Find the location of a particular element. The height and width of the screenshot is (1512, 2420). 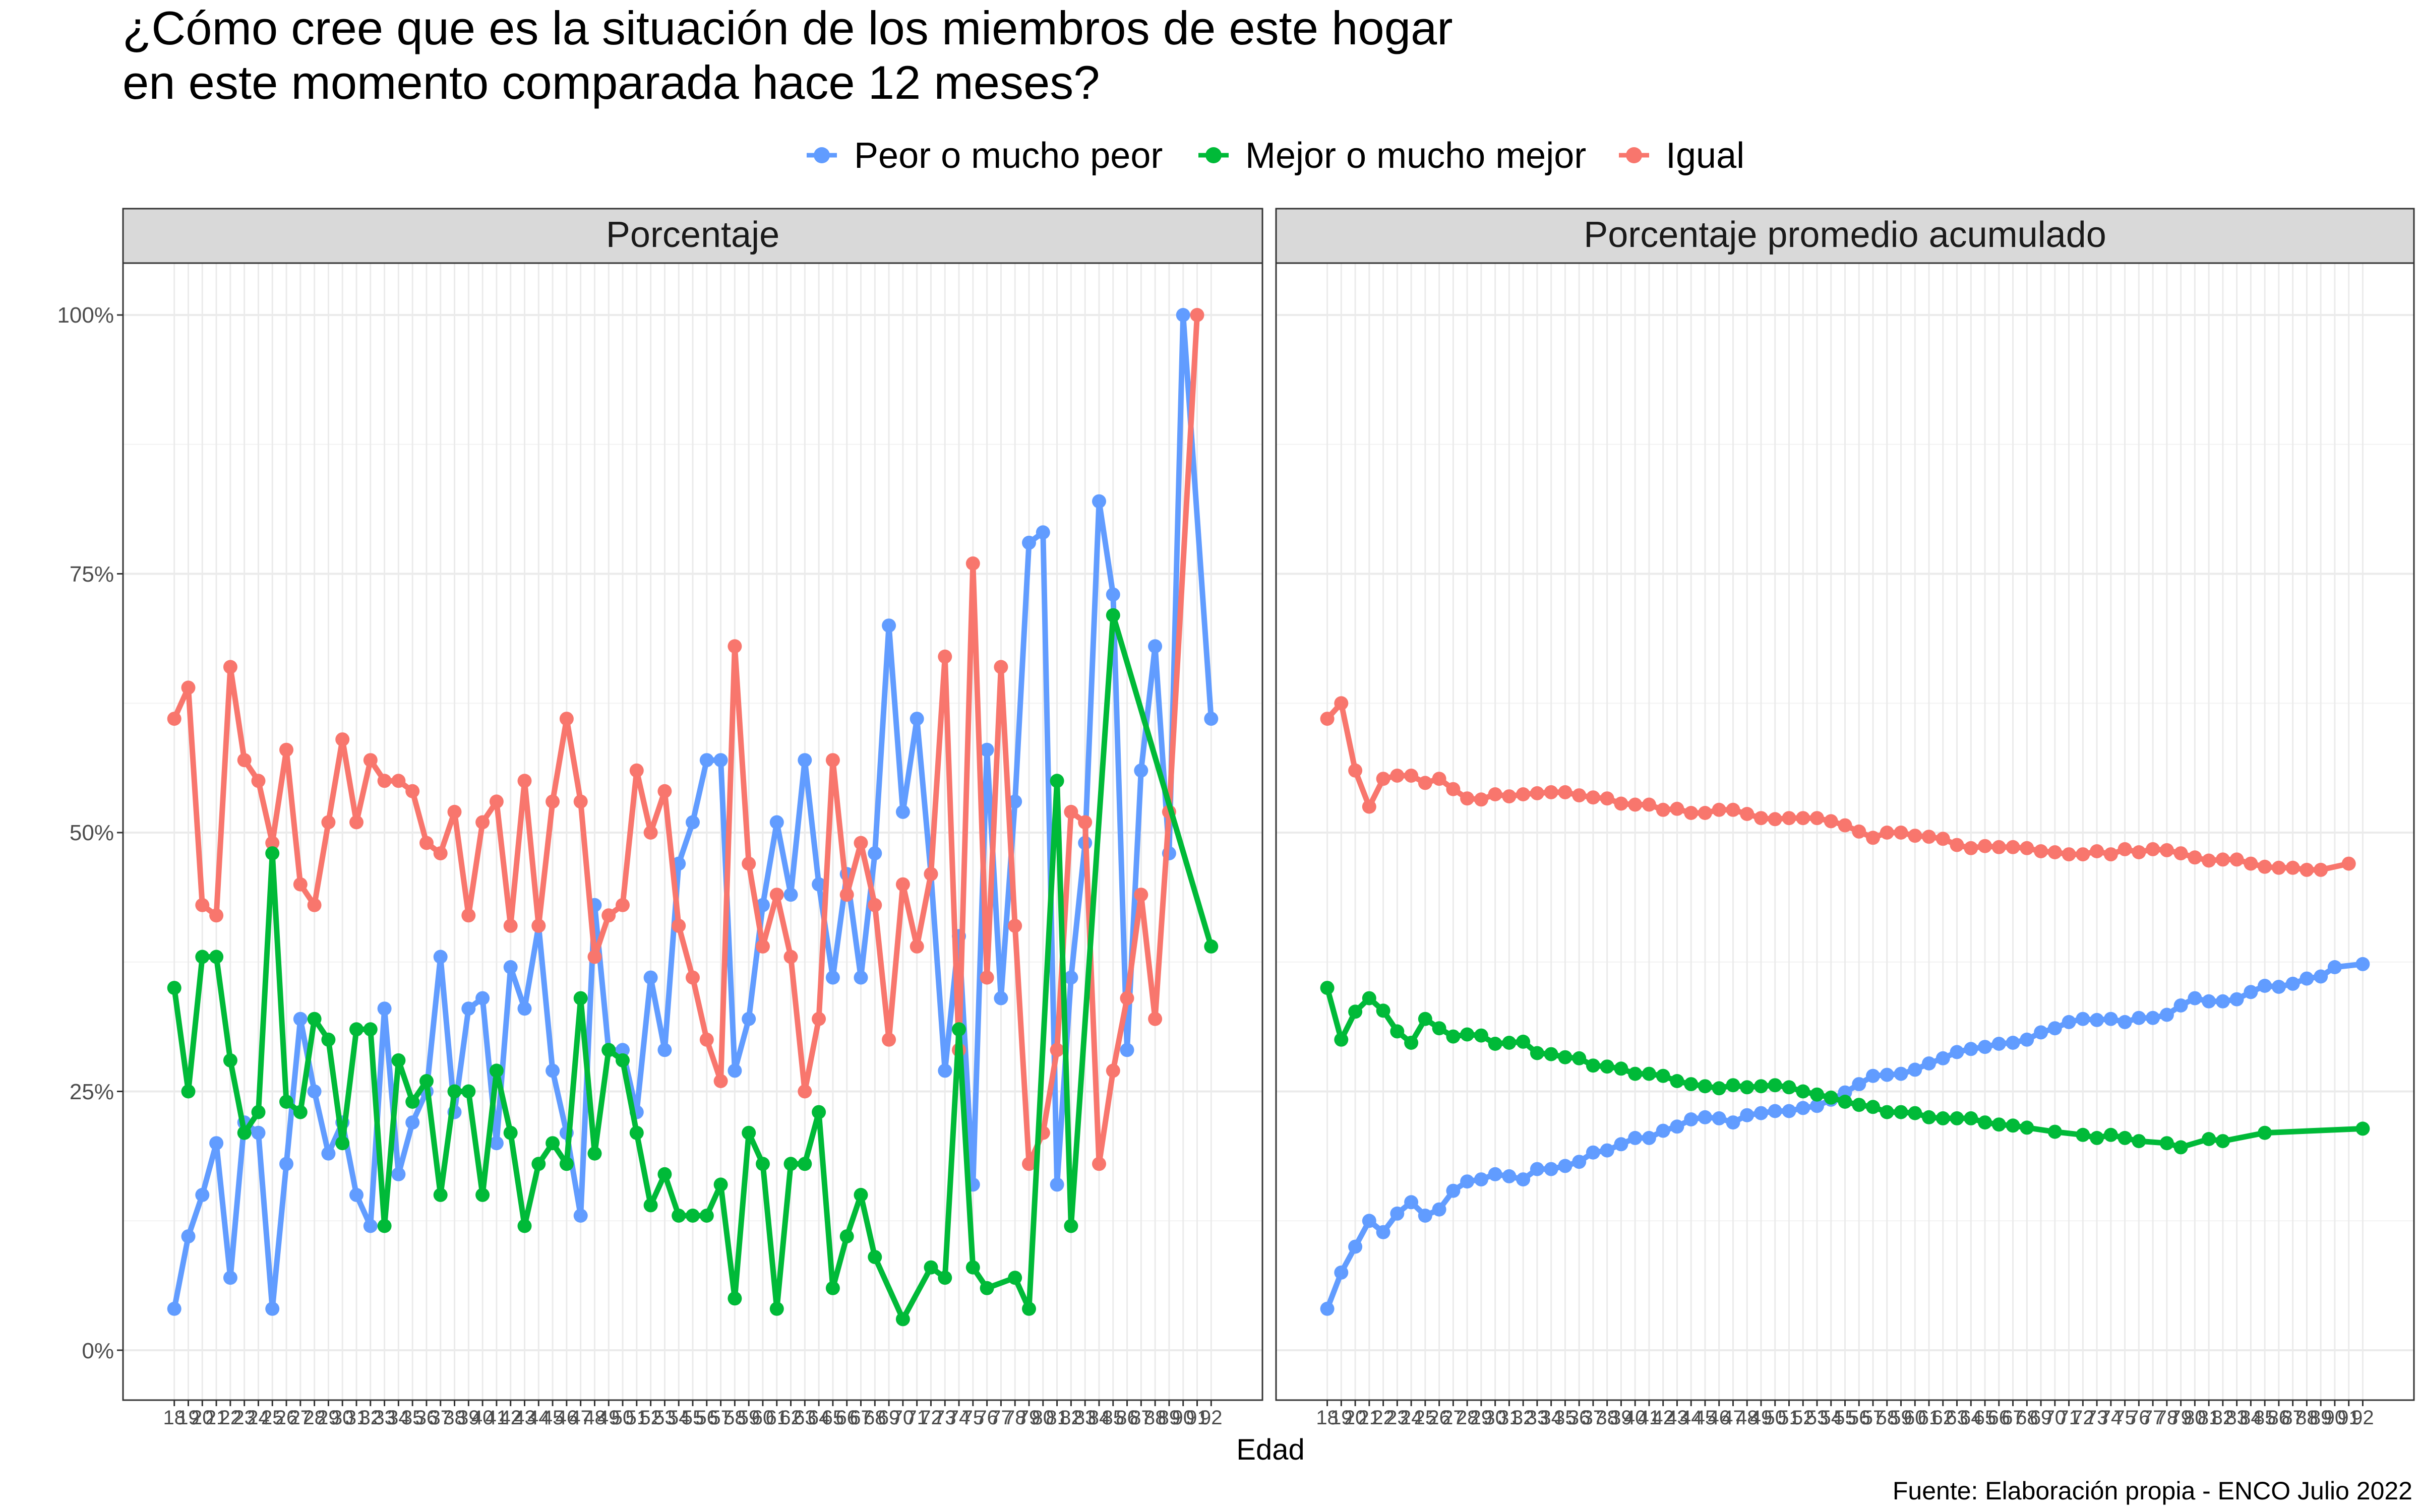

x-tick-label: 71 is located at coordinates (2069, 1418).